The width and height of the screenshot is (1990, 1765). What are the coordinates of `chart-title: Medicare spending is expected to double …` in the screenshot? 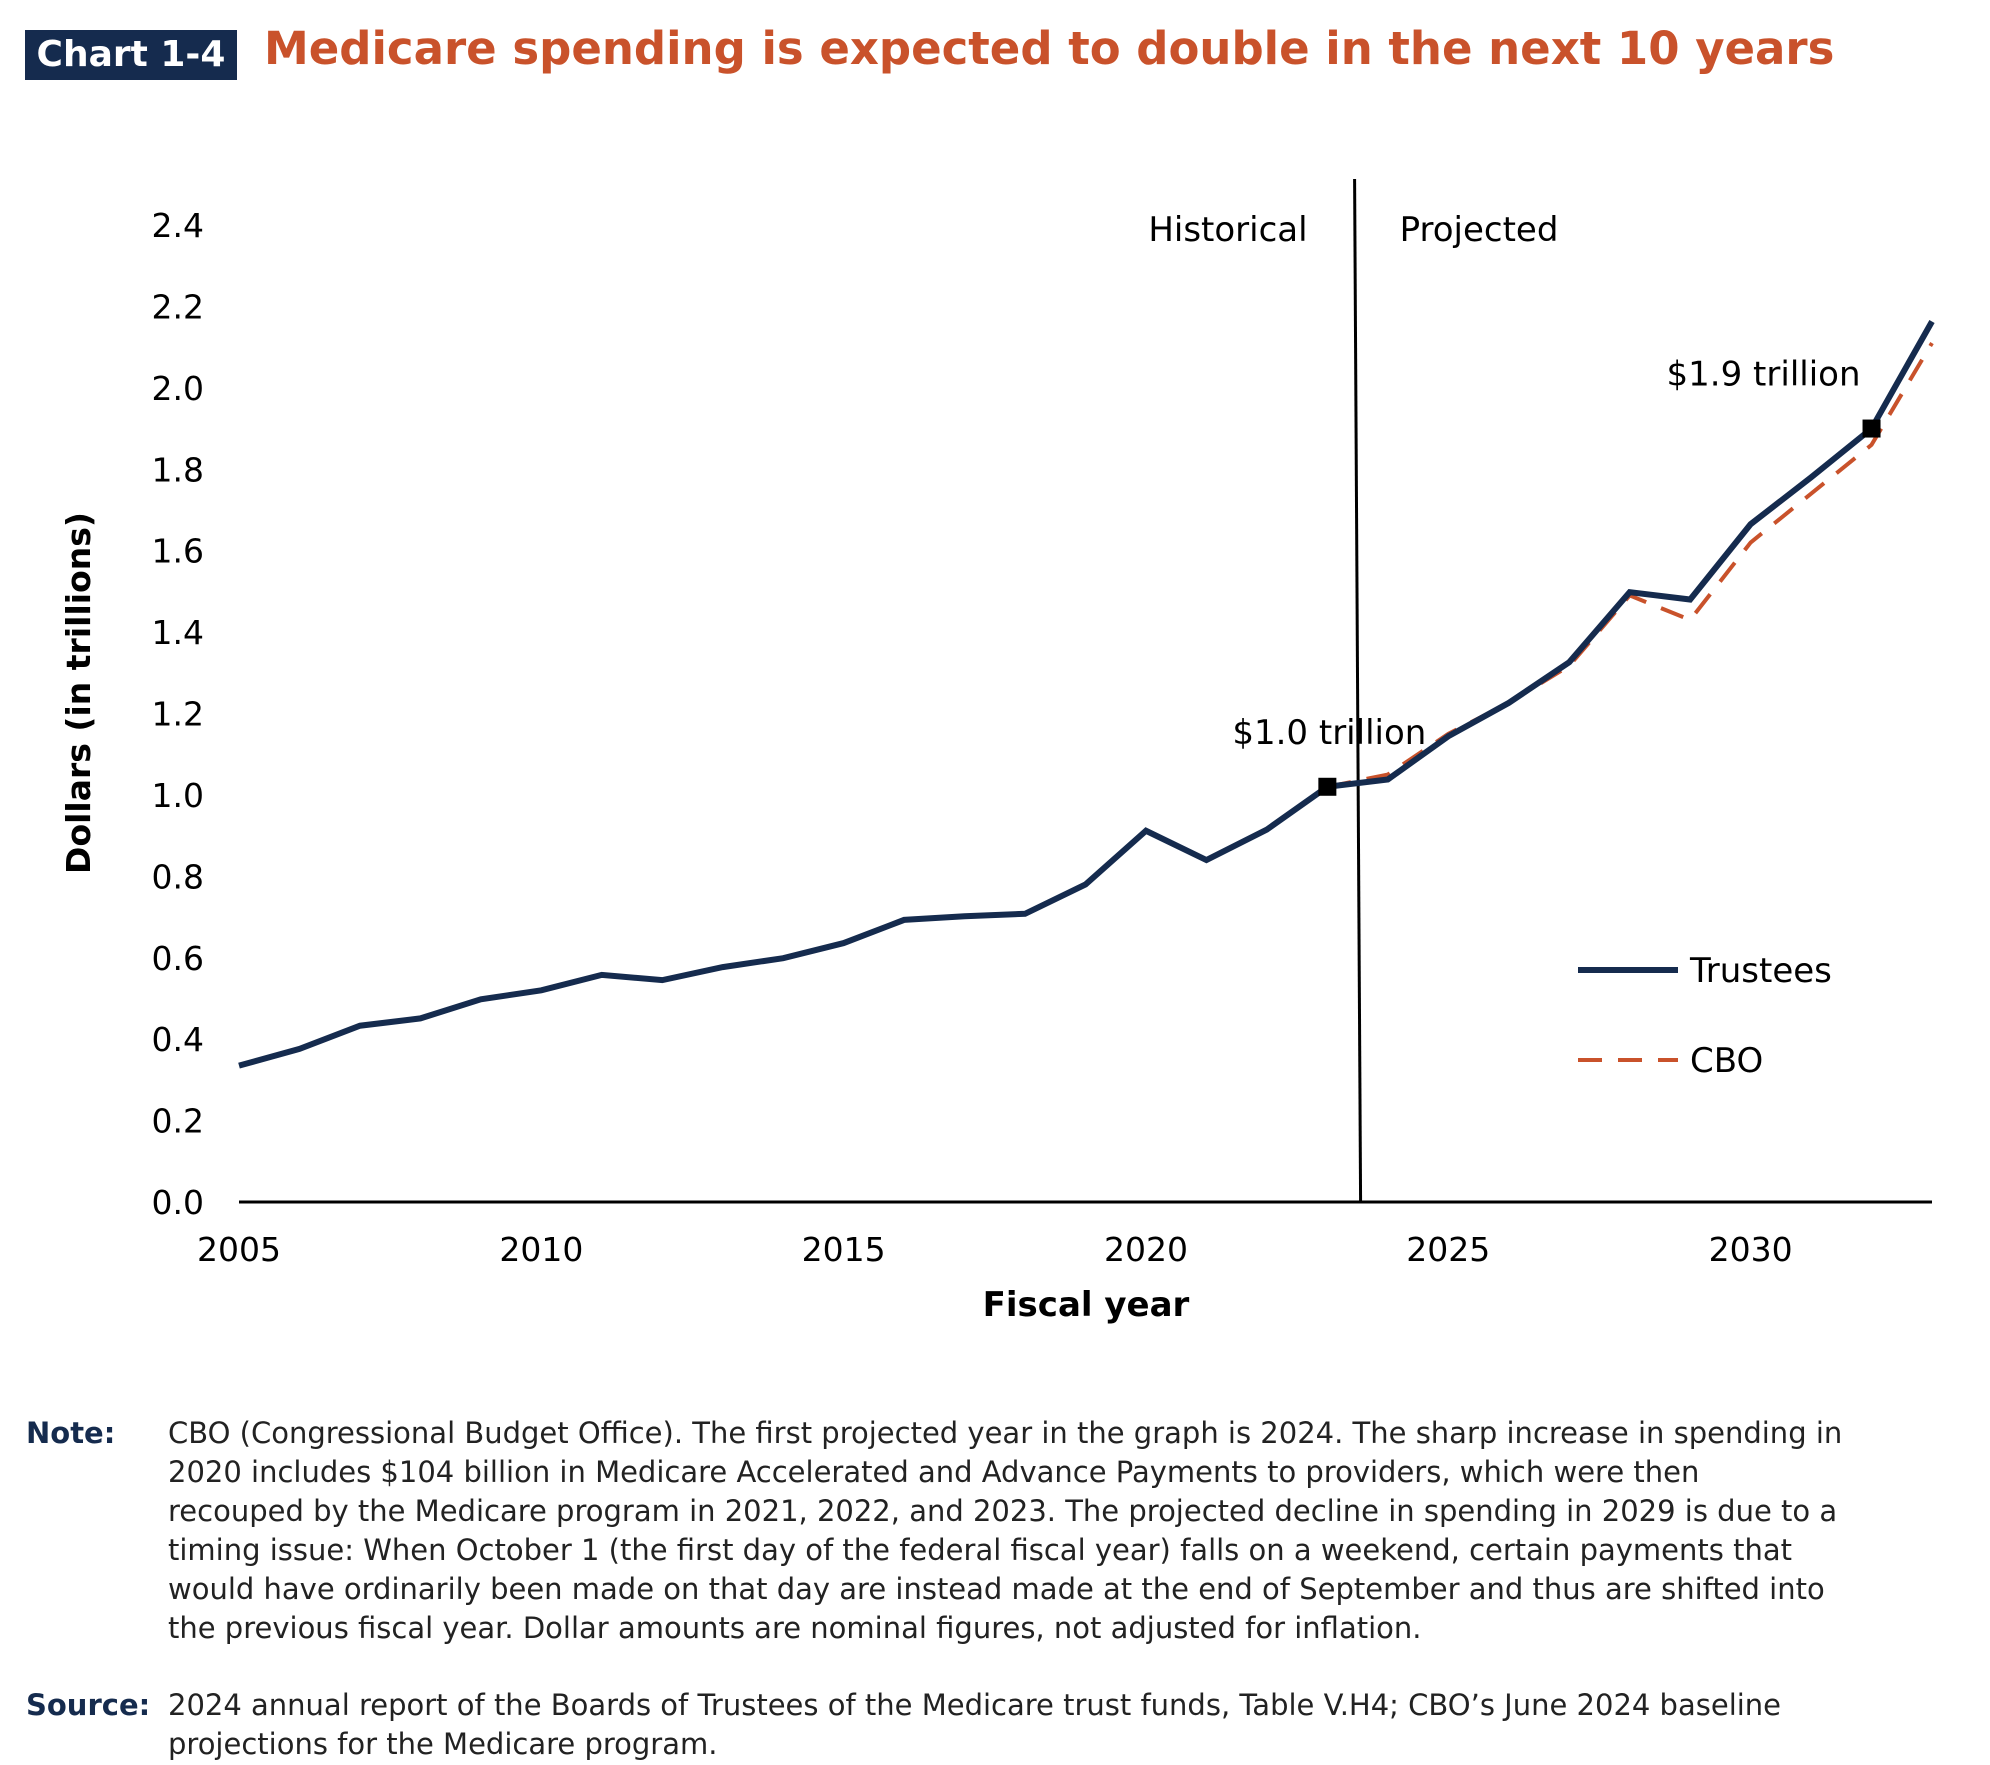 It's located at (1049, 48).